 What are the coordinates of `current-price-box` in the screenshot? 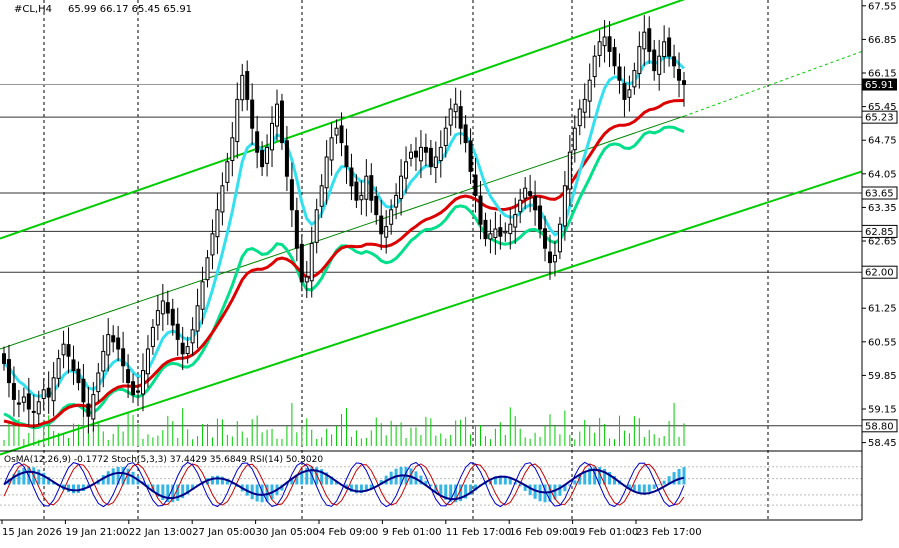 It's located at (879, 84).